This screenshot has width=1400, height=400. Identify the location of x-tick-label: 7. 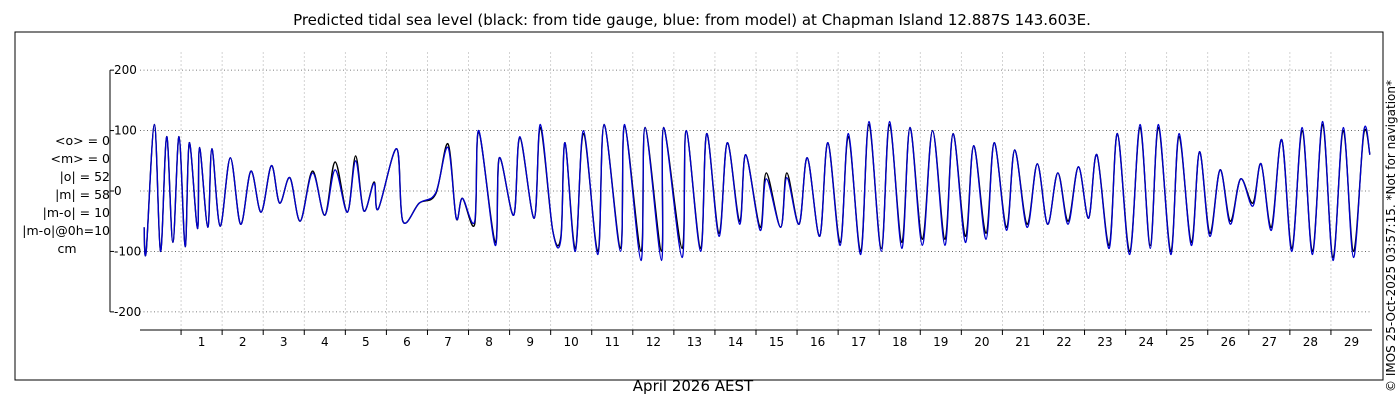
(448, 342).